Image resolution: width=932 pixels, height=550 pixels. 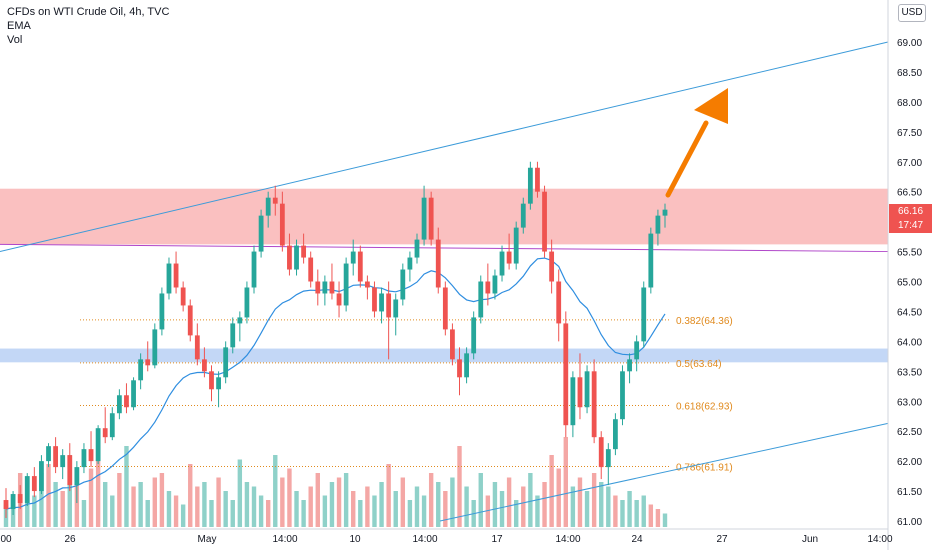 What do you see at coordinates (15, 40) in the screenshot?
I see `volume-indicator-label: Vol` at bounding box center [15, 40].